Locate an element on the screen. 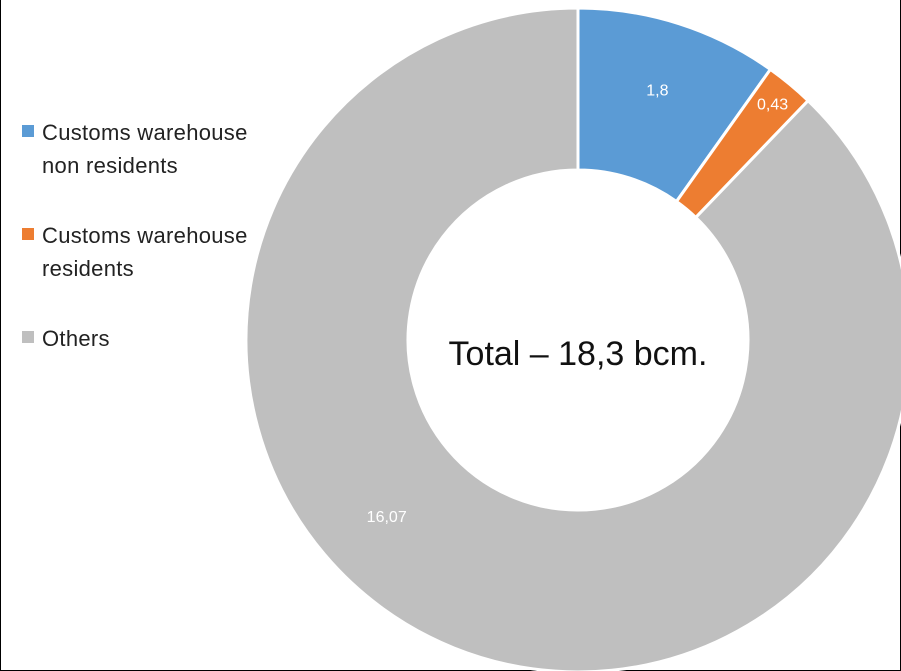  data-label-customs-residents: 0,43 is located at coordinates (772, 104).